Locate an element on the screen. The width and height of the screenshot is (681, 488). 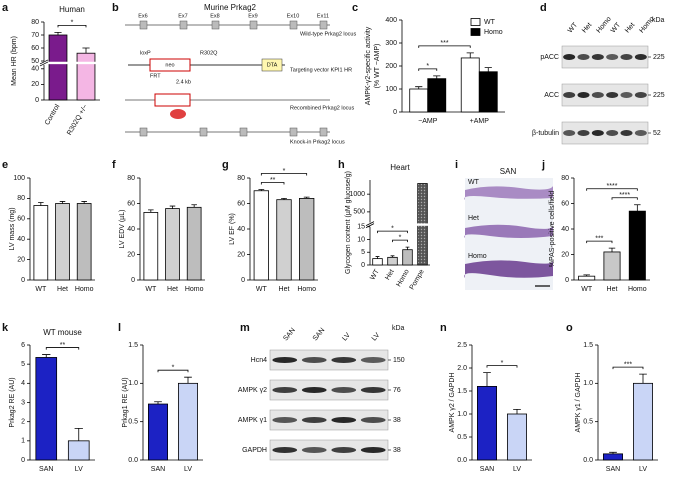
distance-label: 2.4 kb is located at coordinates (183, 82).